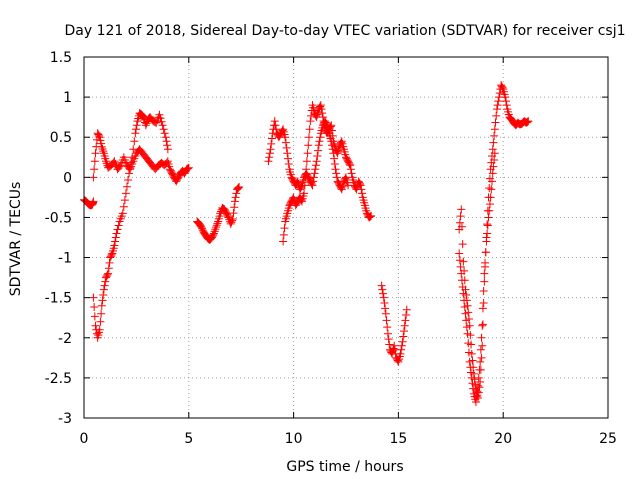 The image size is (640, 480). What do you see at coordinates (65, 339) in the screenshot?
I see `y-tick-label: -2` at bounding box center [65, 339].